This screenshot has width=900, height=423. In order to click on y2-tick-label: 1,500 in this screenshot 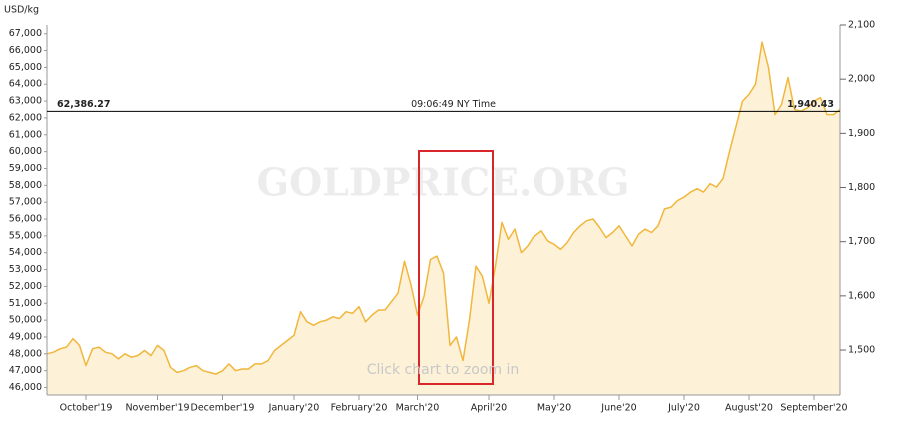, I will do `click(861, 350)`.